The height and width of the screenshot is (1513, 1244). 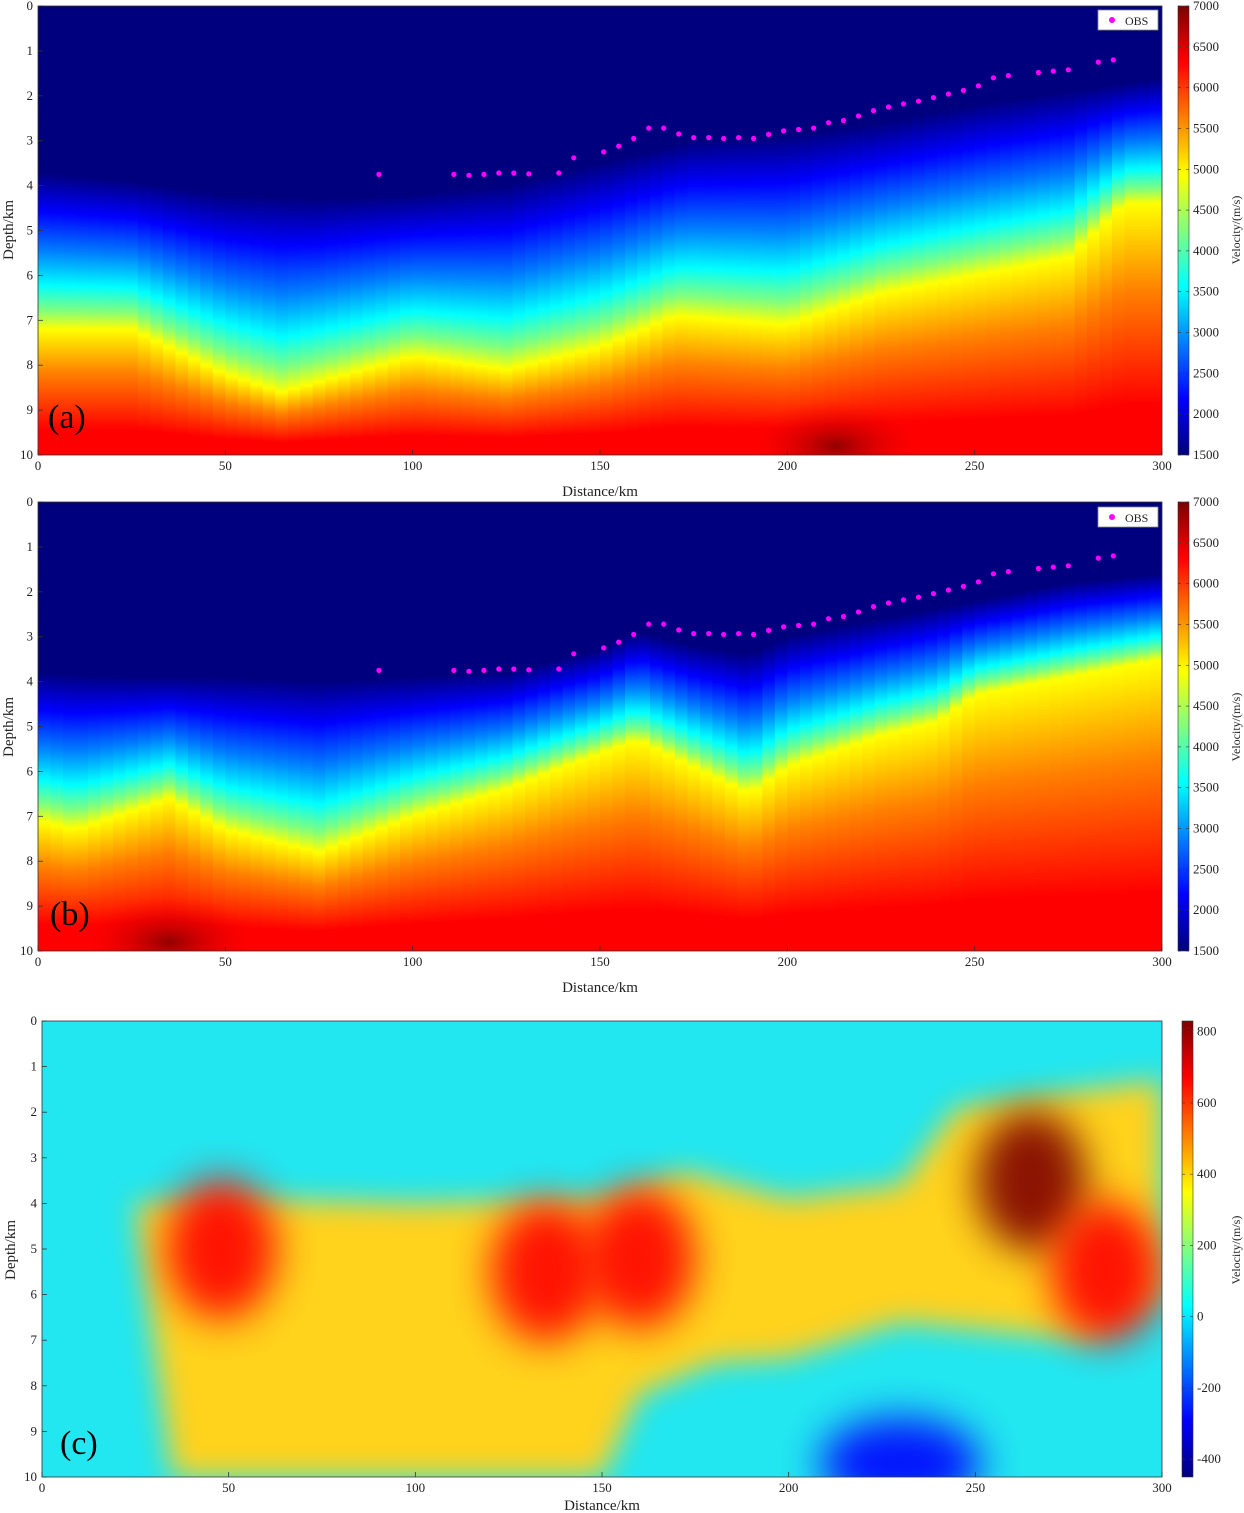 What do you see at coordinates (34, 1430) in the screenshot?
I see `y-tick-label-c: 9` at bounding box center [34, 1430].